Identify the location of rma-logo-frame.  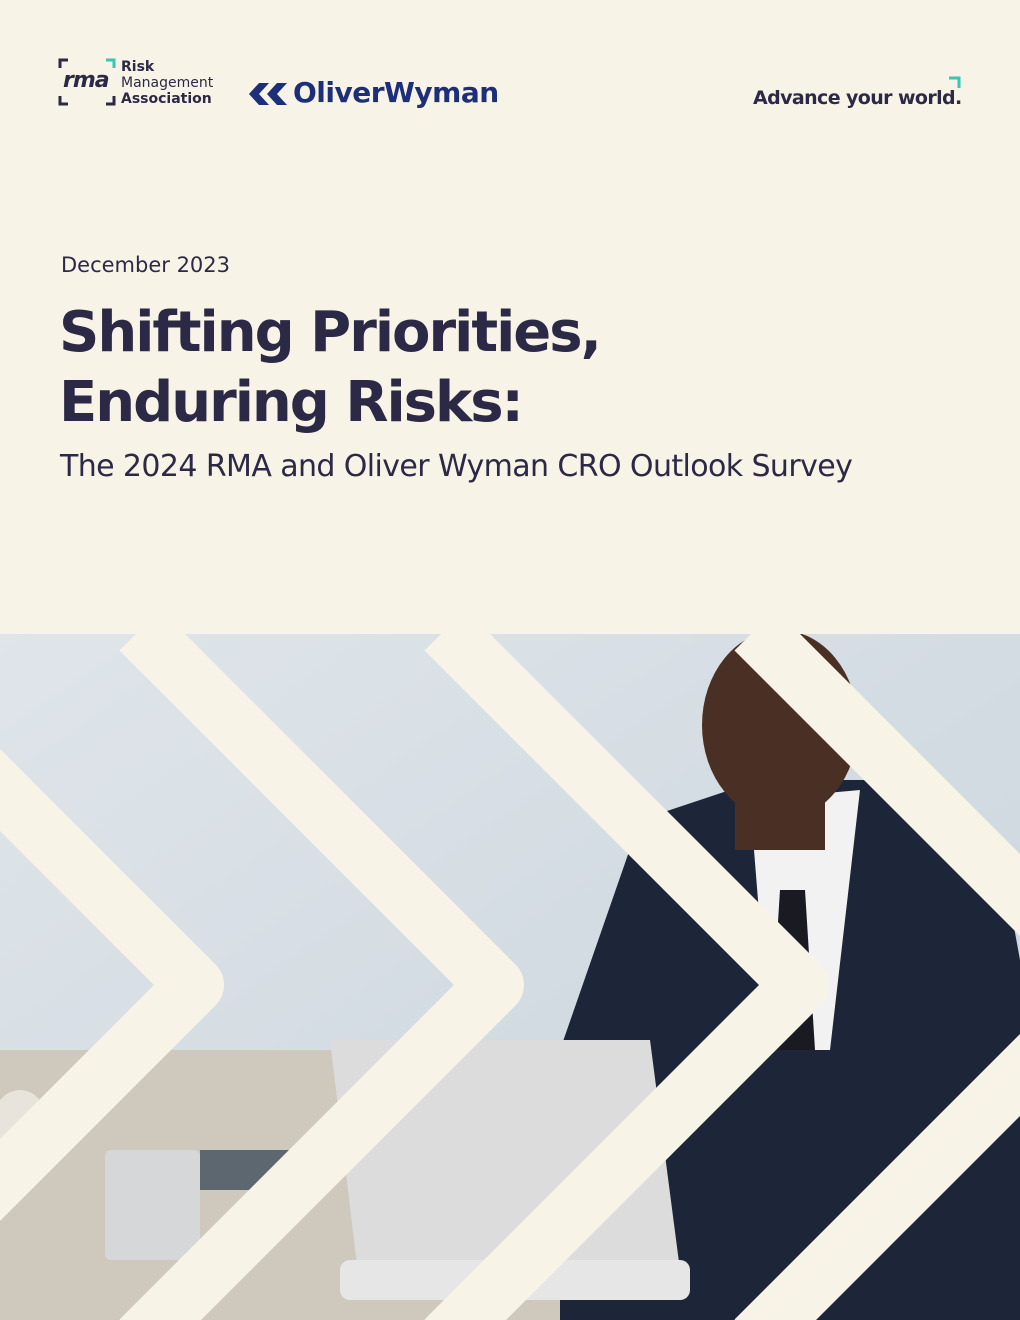
(87, 82).